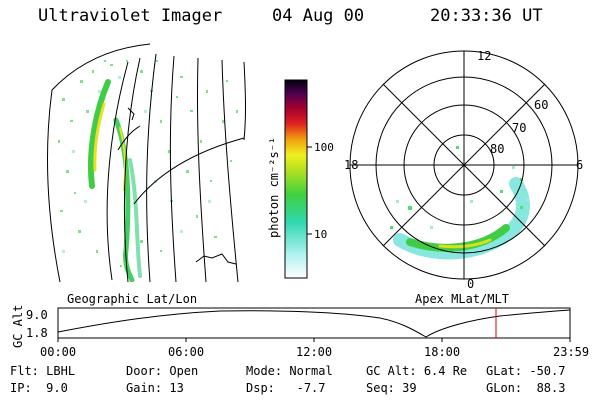 This screenshot has width=600, height=400. I want to click on altitude-axis-title: GC Alt, so click(18, 326).